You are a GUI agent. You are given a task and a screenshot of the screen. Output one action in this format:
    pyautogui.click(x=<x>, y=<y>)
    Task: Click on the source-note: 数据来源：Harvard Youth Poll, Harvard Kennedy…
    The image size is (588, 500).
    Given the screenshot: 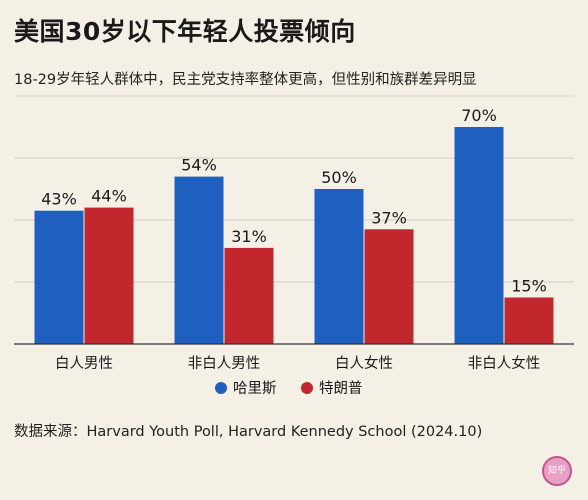 What is the action you would take?
    pyautogui.click(x=248, y=432)
    